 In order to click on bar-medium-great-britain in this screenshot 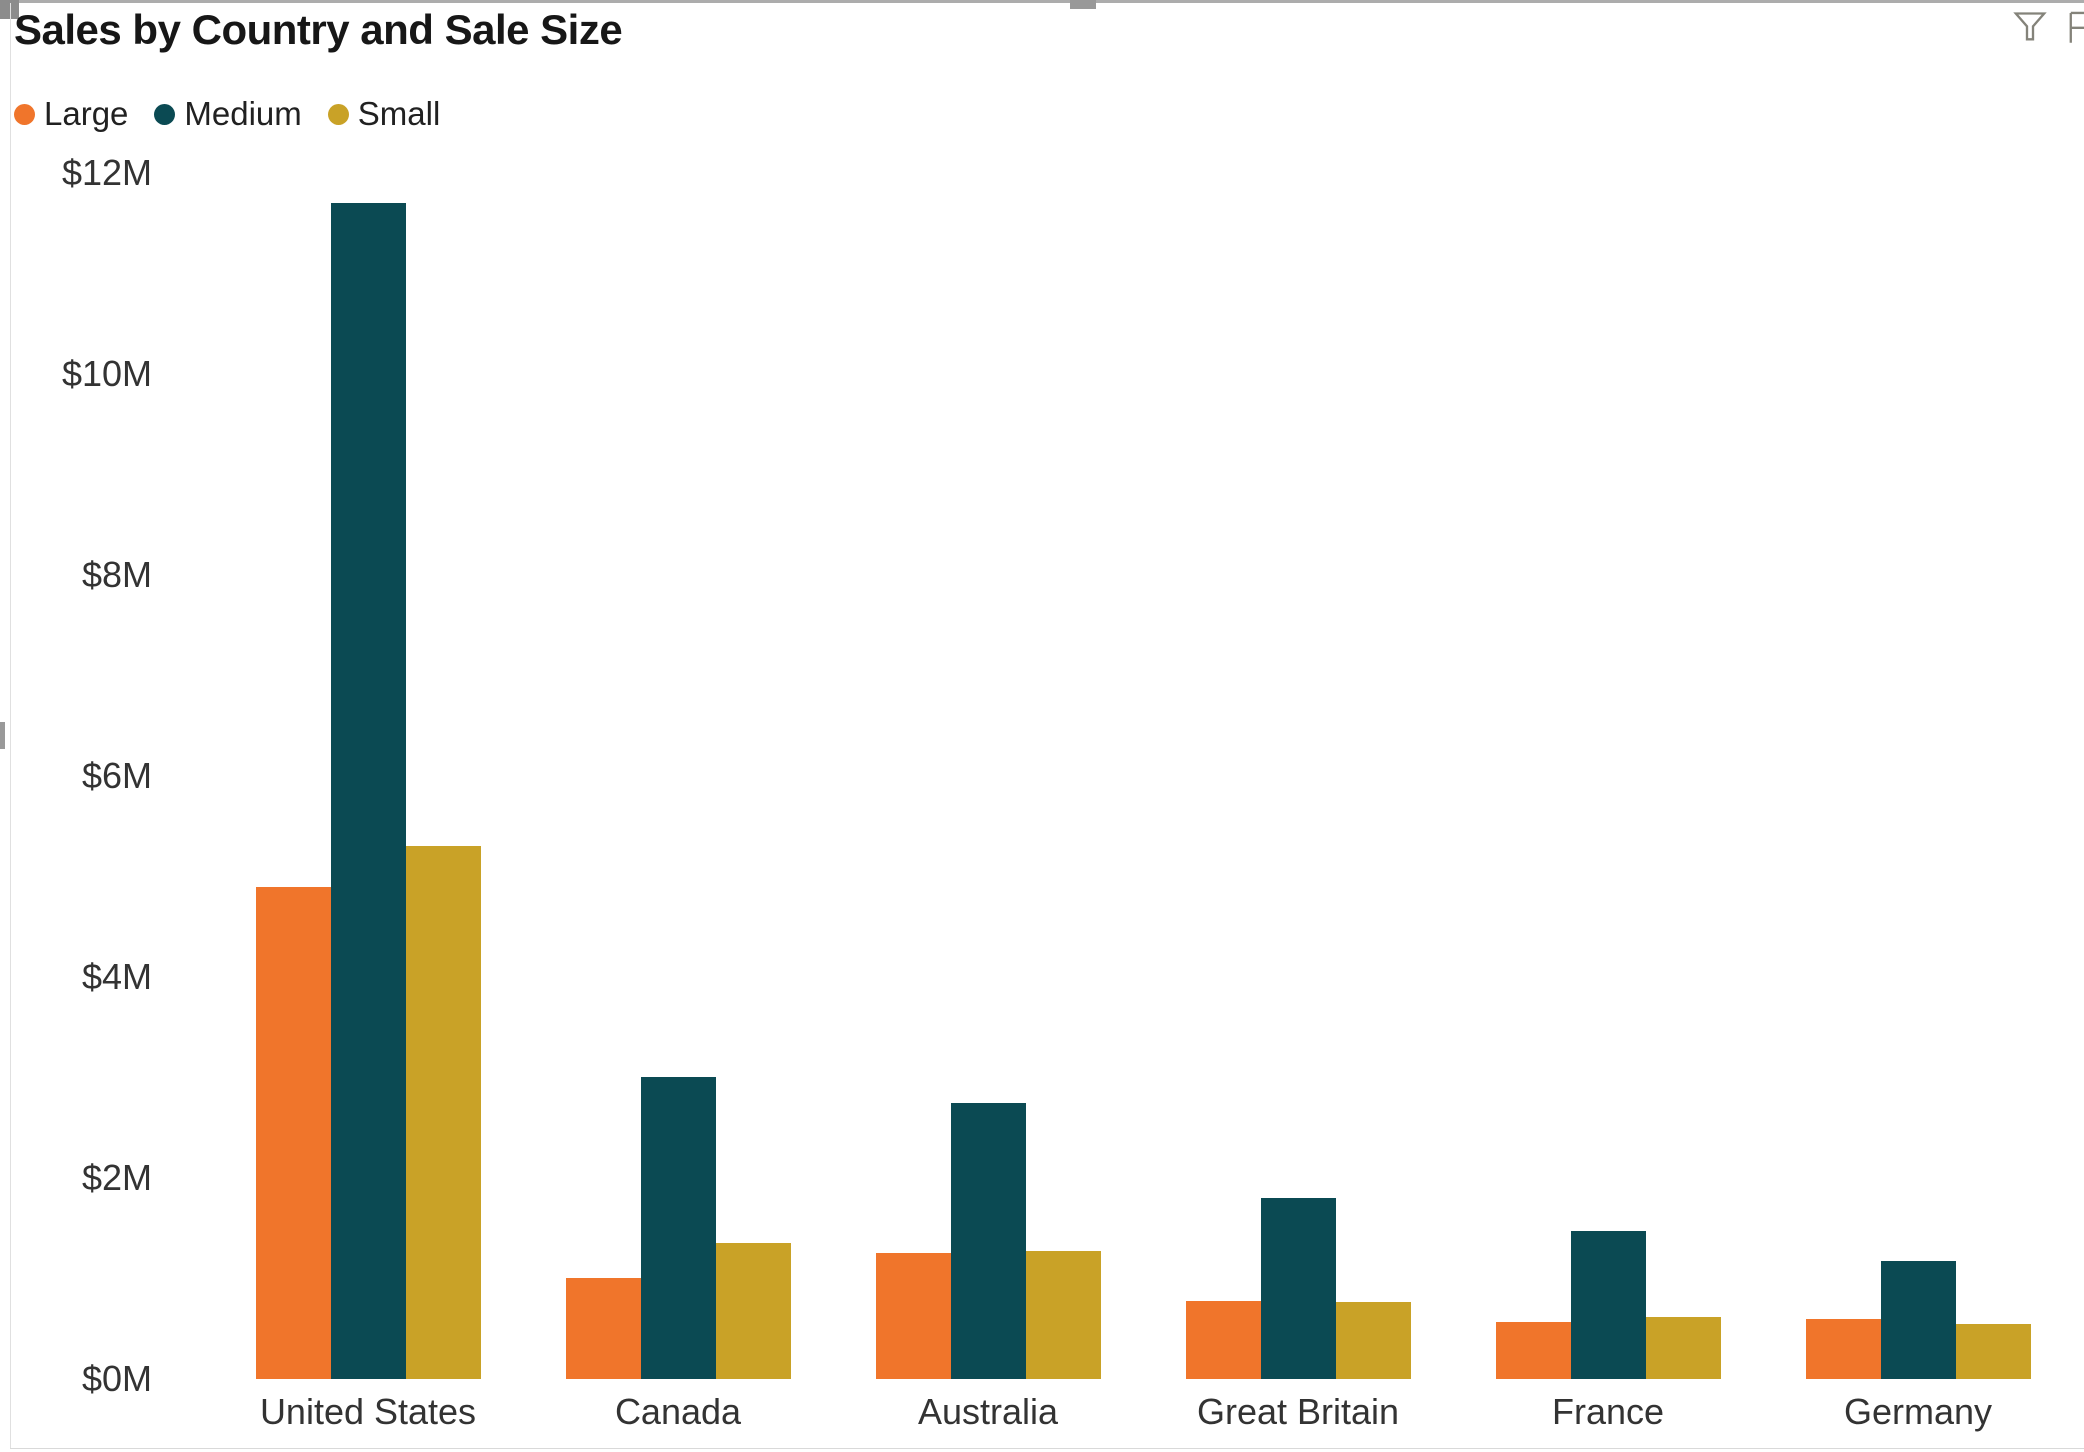, I will do `click(1298, 1288)`.